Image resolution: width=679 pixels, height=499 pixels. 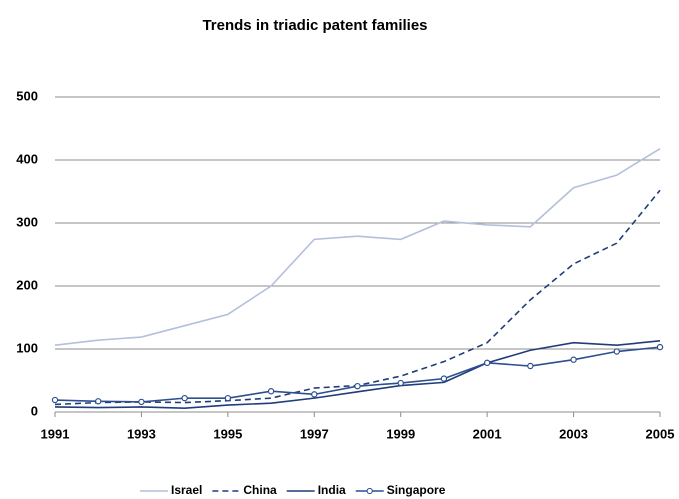 What do you see at coordinates (400, 433) in the screenshot?
I see `x-tick-label: 1999` at bounding box center [400, 433].